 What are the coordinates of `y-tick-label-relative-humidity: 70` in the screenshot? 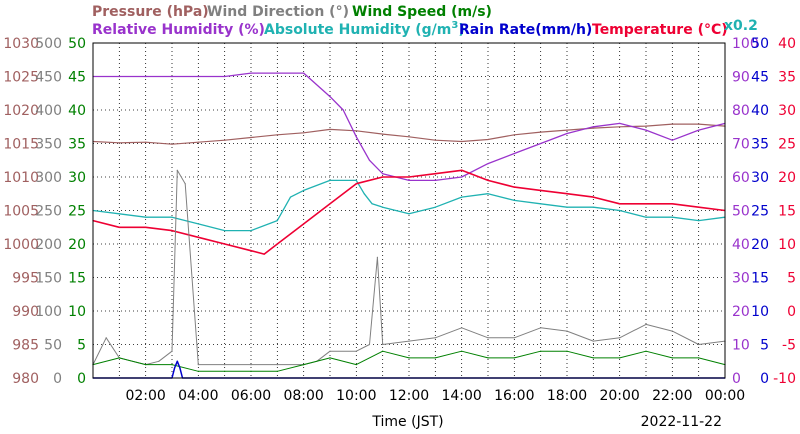 It's located at (741, 145).